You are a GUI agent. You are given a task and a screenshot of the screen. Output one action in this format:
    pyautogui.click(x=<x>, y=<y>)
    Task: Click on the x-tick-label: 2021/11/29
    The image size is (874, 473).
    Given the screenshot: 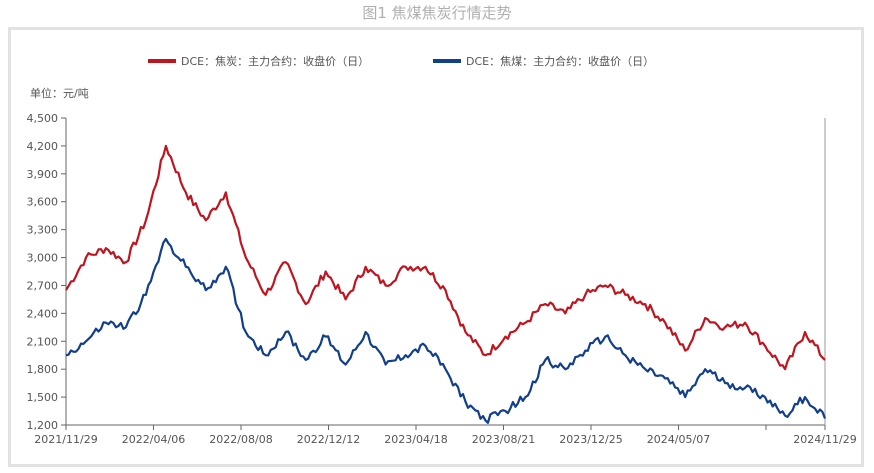 What is the action you would take?
    pyautogui.click(x=65, y=439)
    